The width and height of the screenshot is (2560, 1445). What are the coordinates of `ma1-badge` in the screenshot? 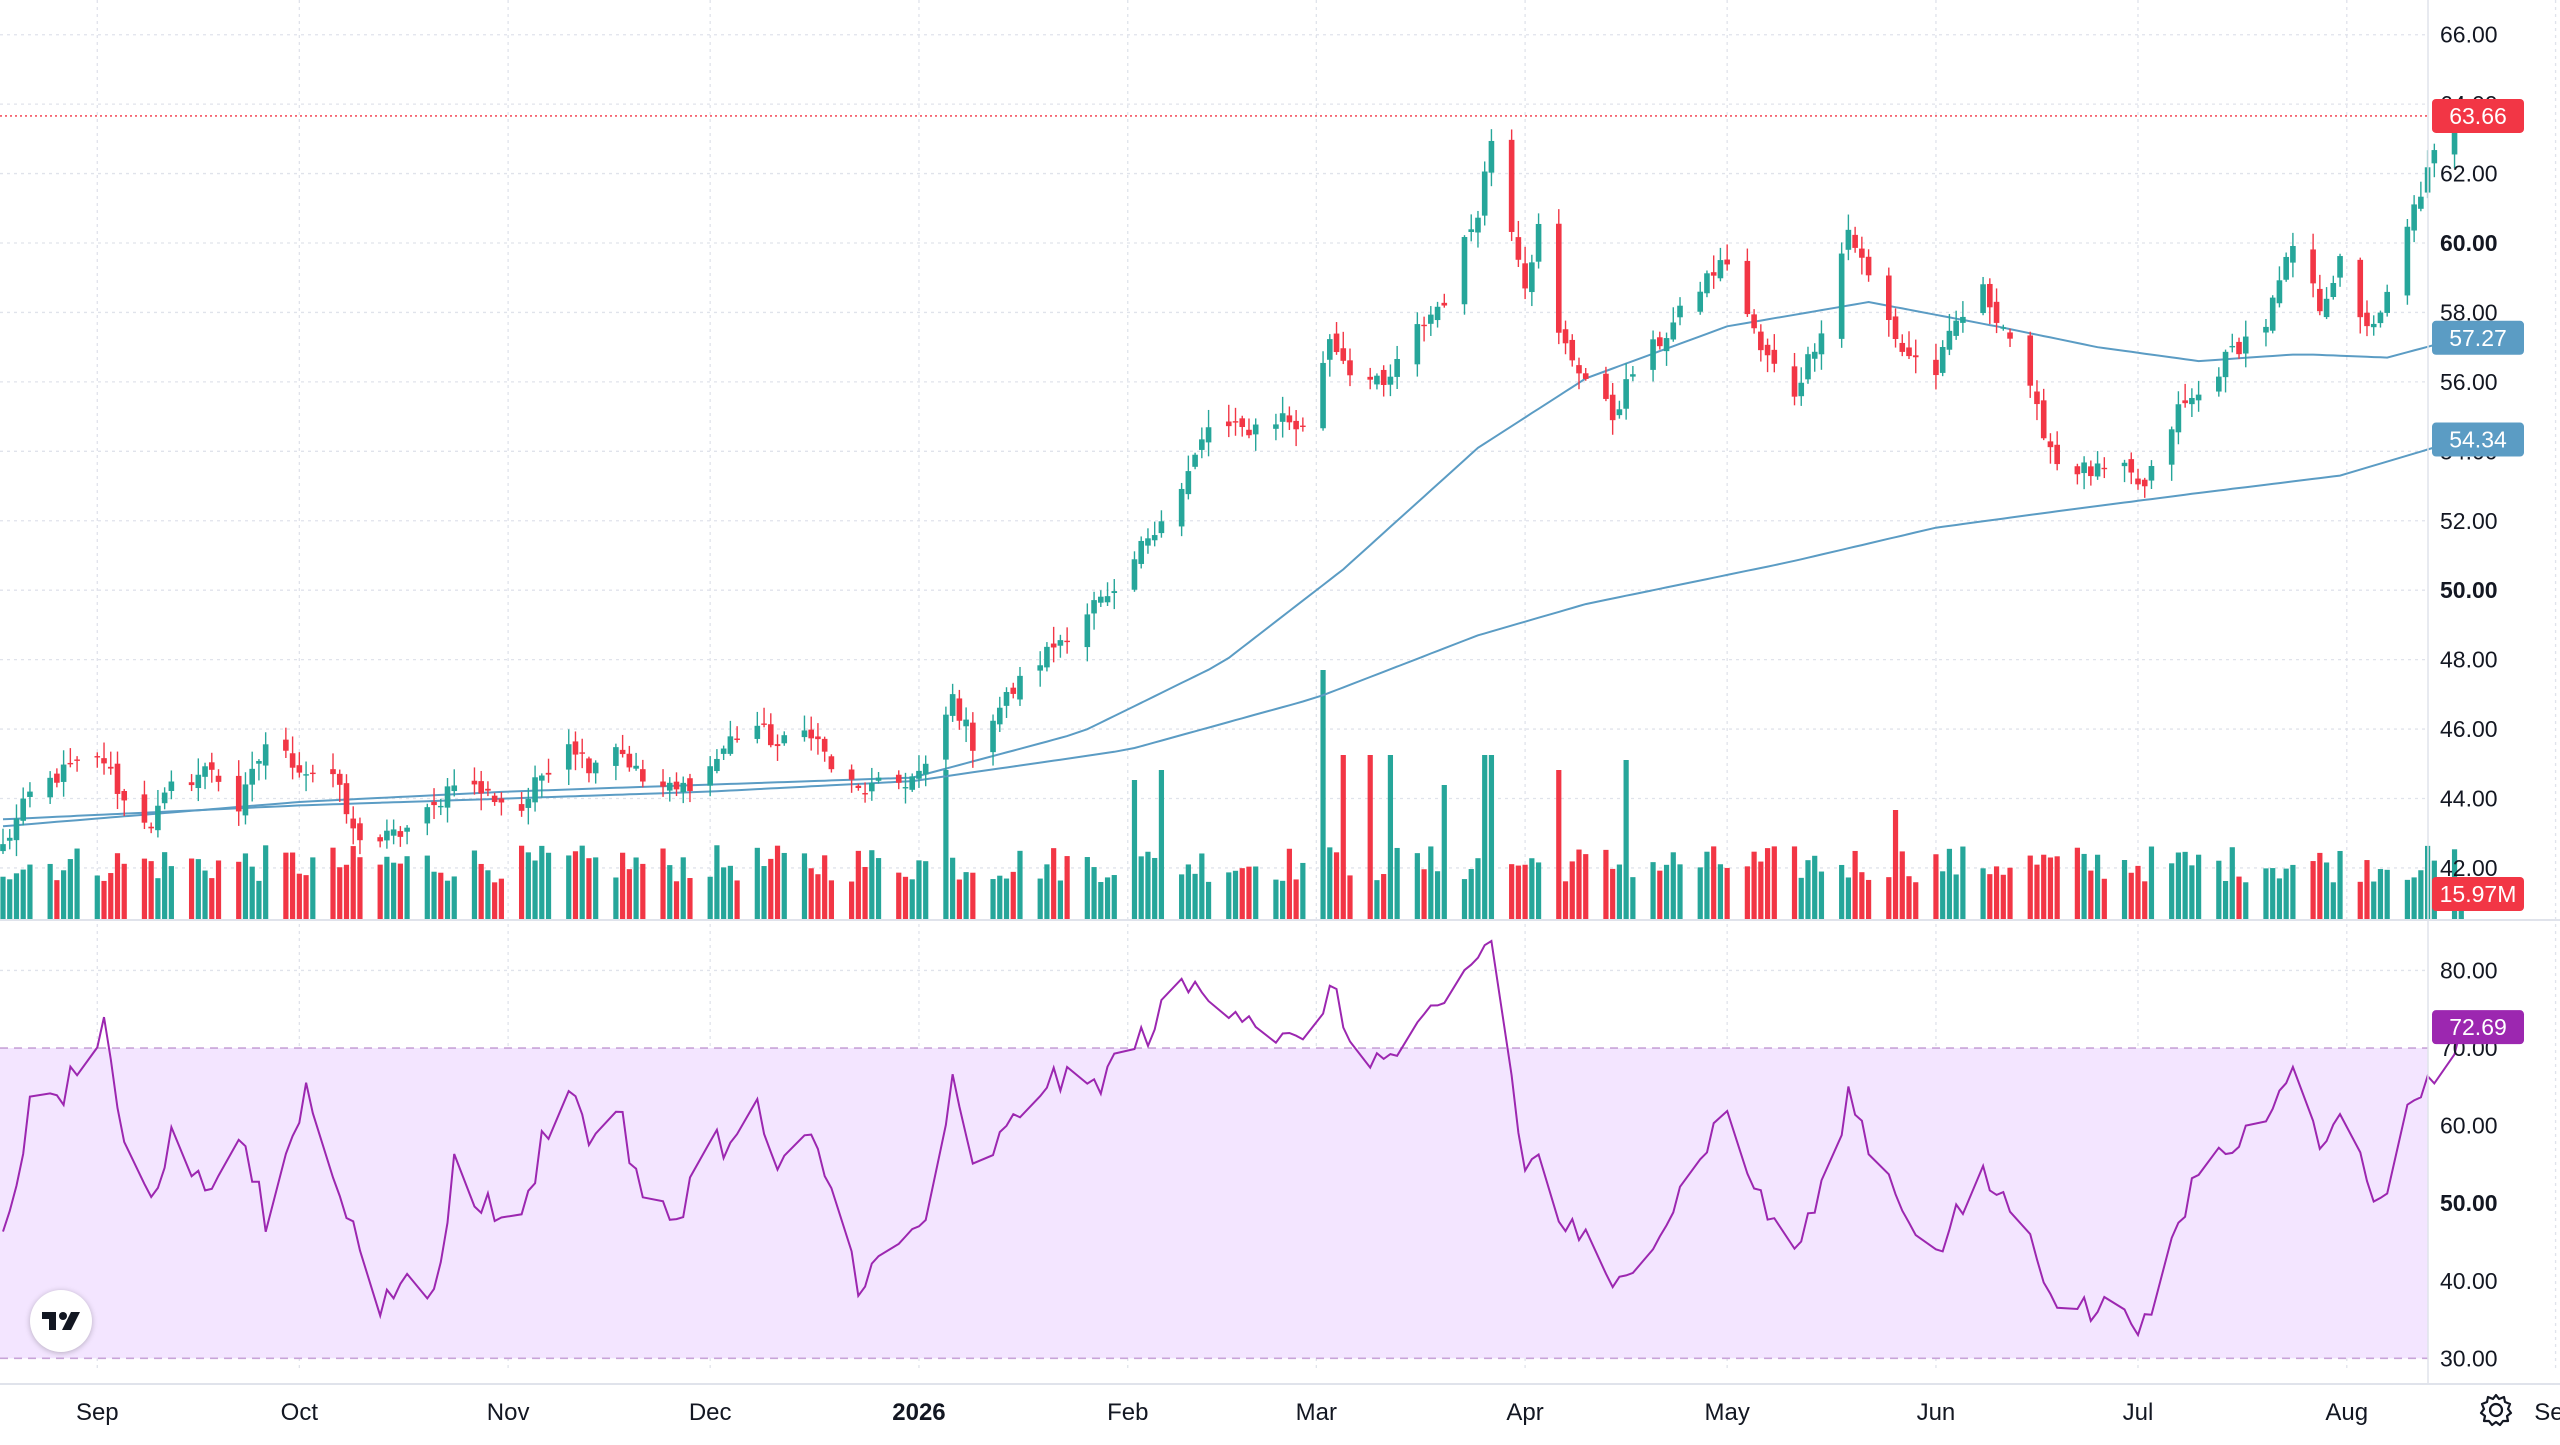 It's located at (2478, 337).